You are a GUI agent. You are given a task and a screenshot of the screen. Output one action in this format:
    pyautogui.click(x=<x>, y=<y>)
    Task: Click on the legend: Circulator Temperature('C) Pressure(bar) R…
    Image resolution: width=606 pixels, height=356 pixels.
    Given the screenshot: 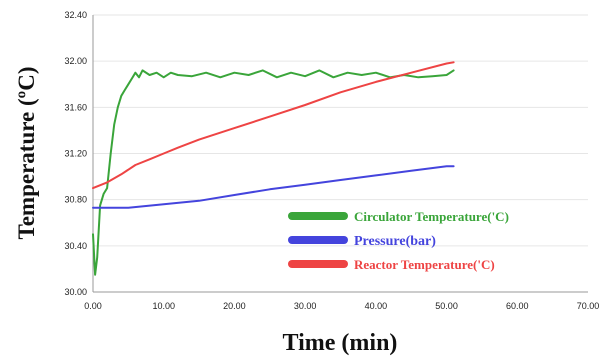 What is the action you would take?
    pyautogui.click(x=398, y=240)
    